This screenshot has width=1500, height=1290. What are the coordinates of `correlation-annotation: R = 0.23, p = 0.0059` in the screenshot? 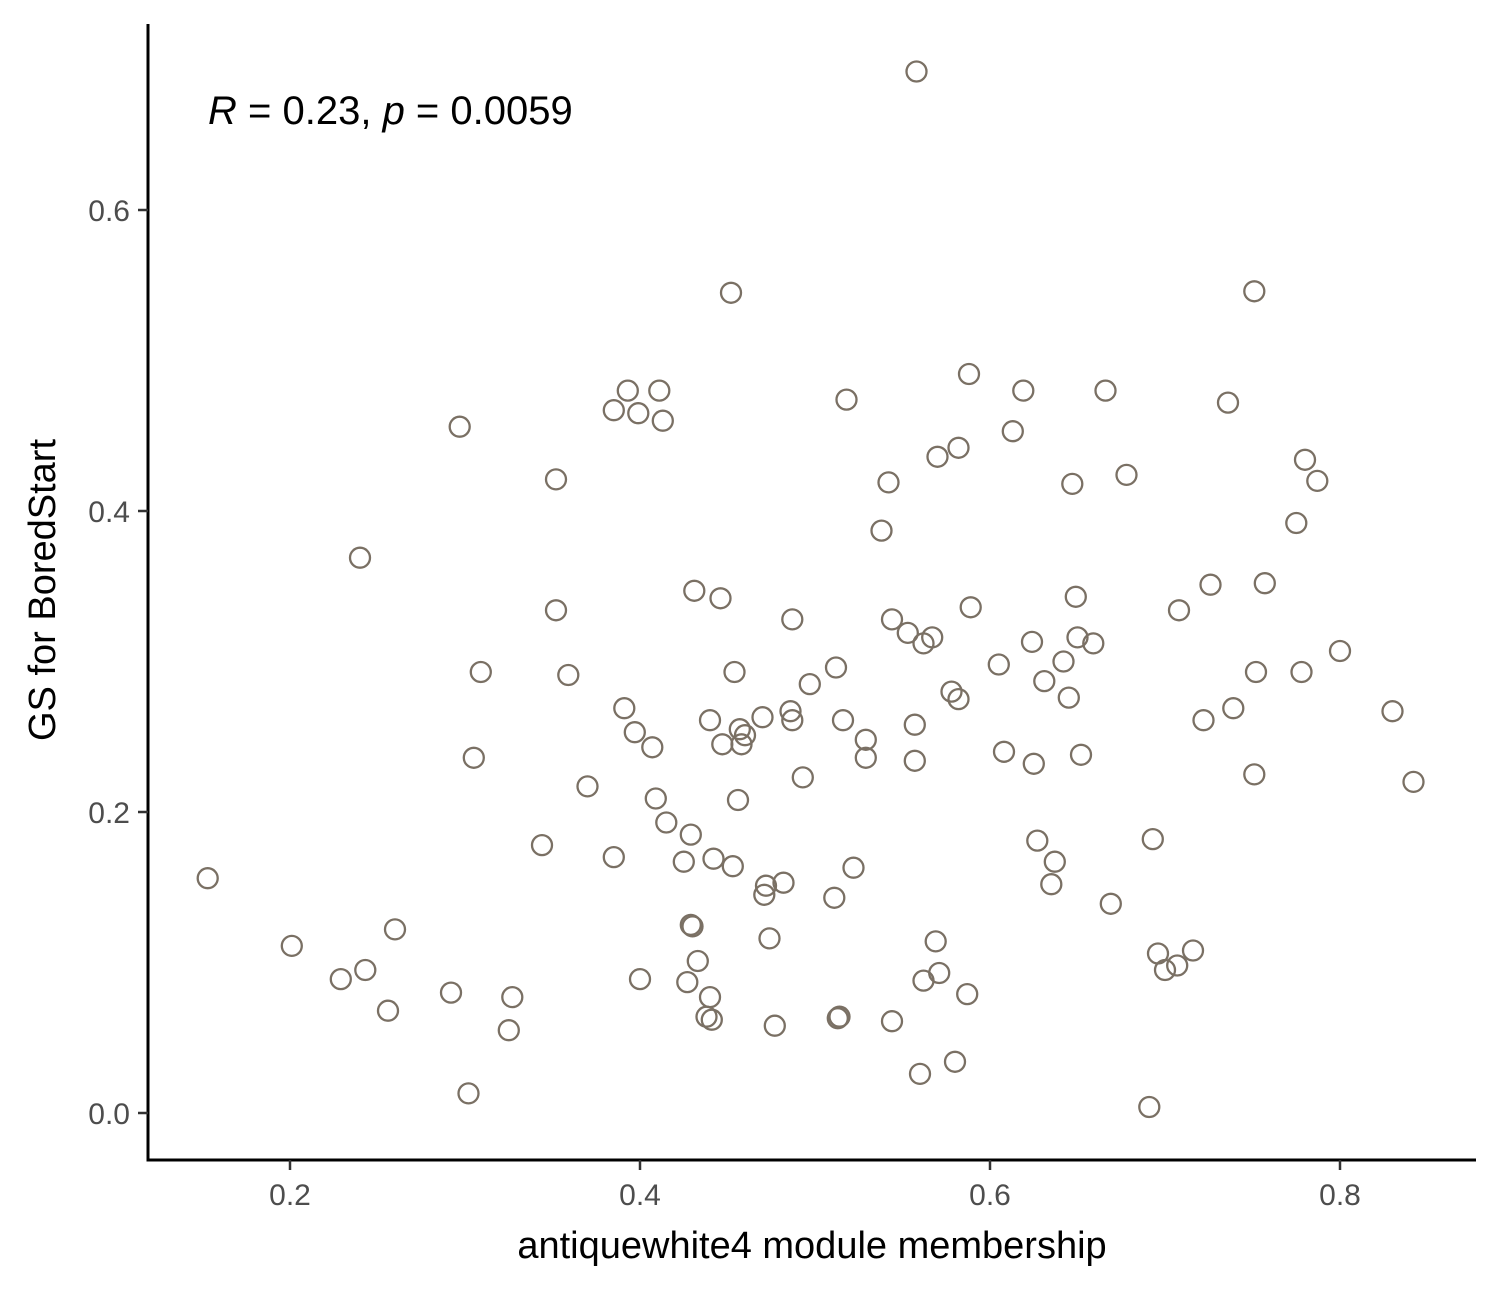 It's located at (390, 111).